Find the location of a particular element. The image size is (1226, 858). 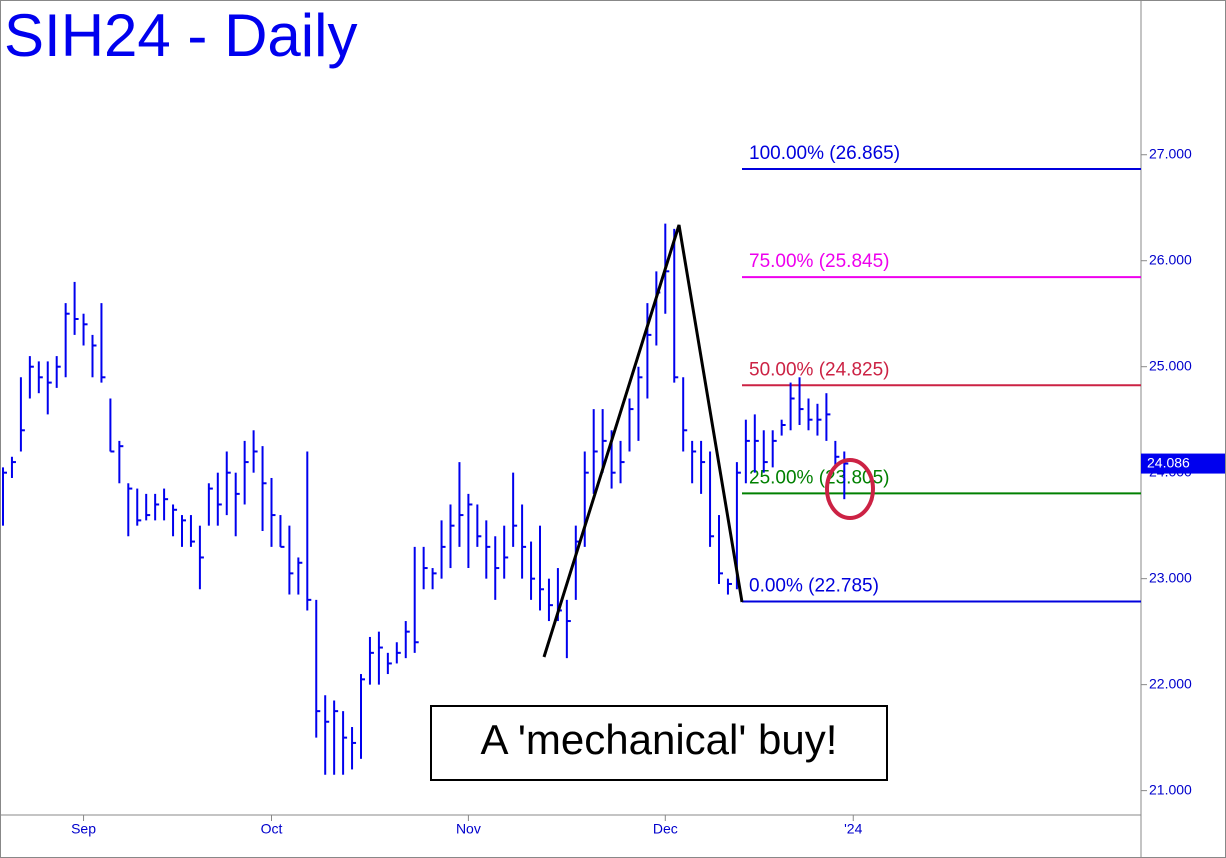

y-tick-label: 25.000 is located at coordinates (1170, 365).